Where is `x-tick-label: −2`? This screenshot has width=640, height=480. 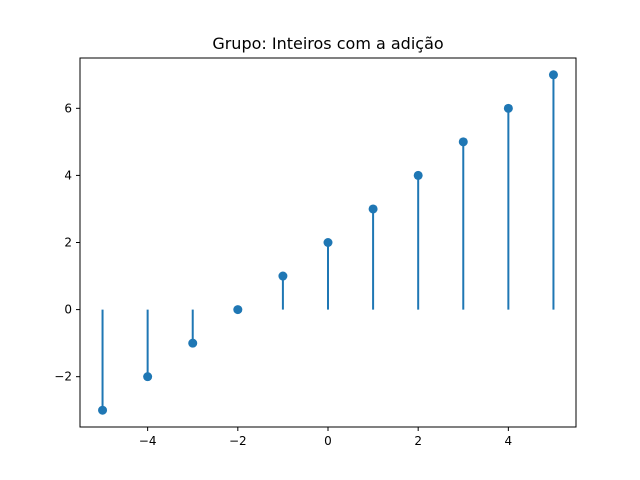 x-tick-label: −2 is located at coordinates (238, 441).